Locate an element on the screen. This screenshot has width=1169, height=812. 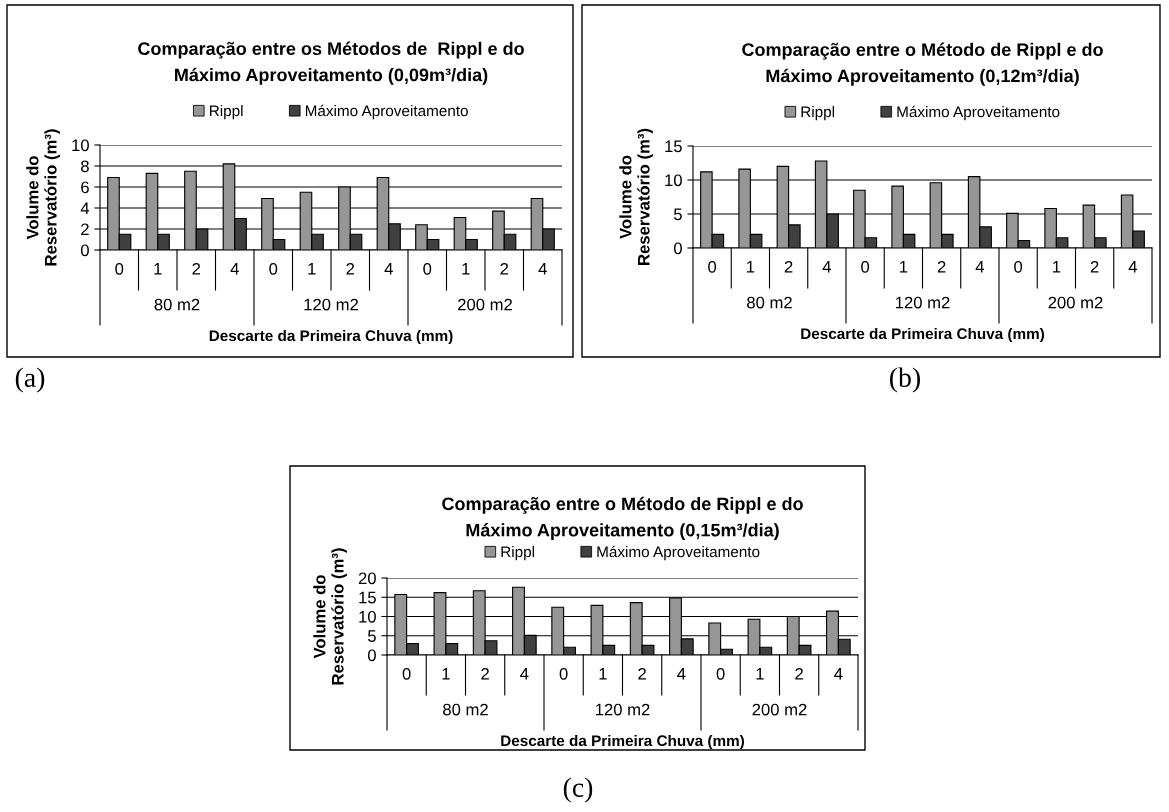
text: (b) is located at coordinates (905, 380).